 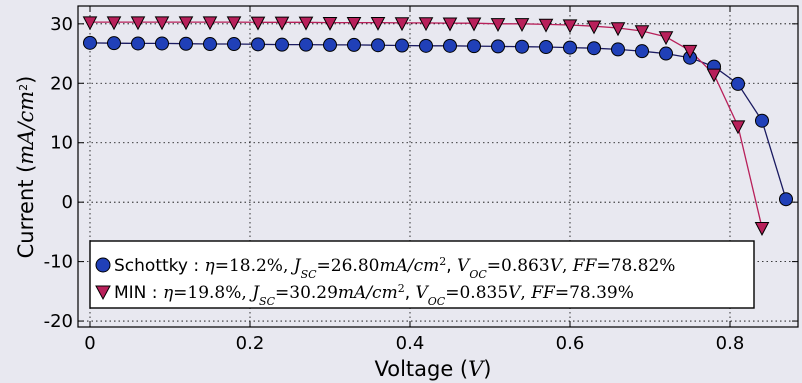 I want to click on y-tick-label: -20, so click(x=58, y=321).